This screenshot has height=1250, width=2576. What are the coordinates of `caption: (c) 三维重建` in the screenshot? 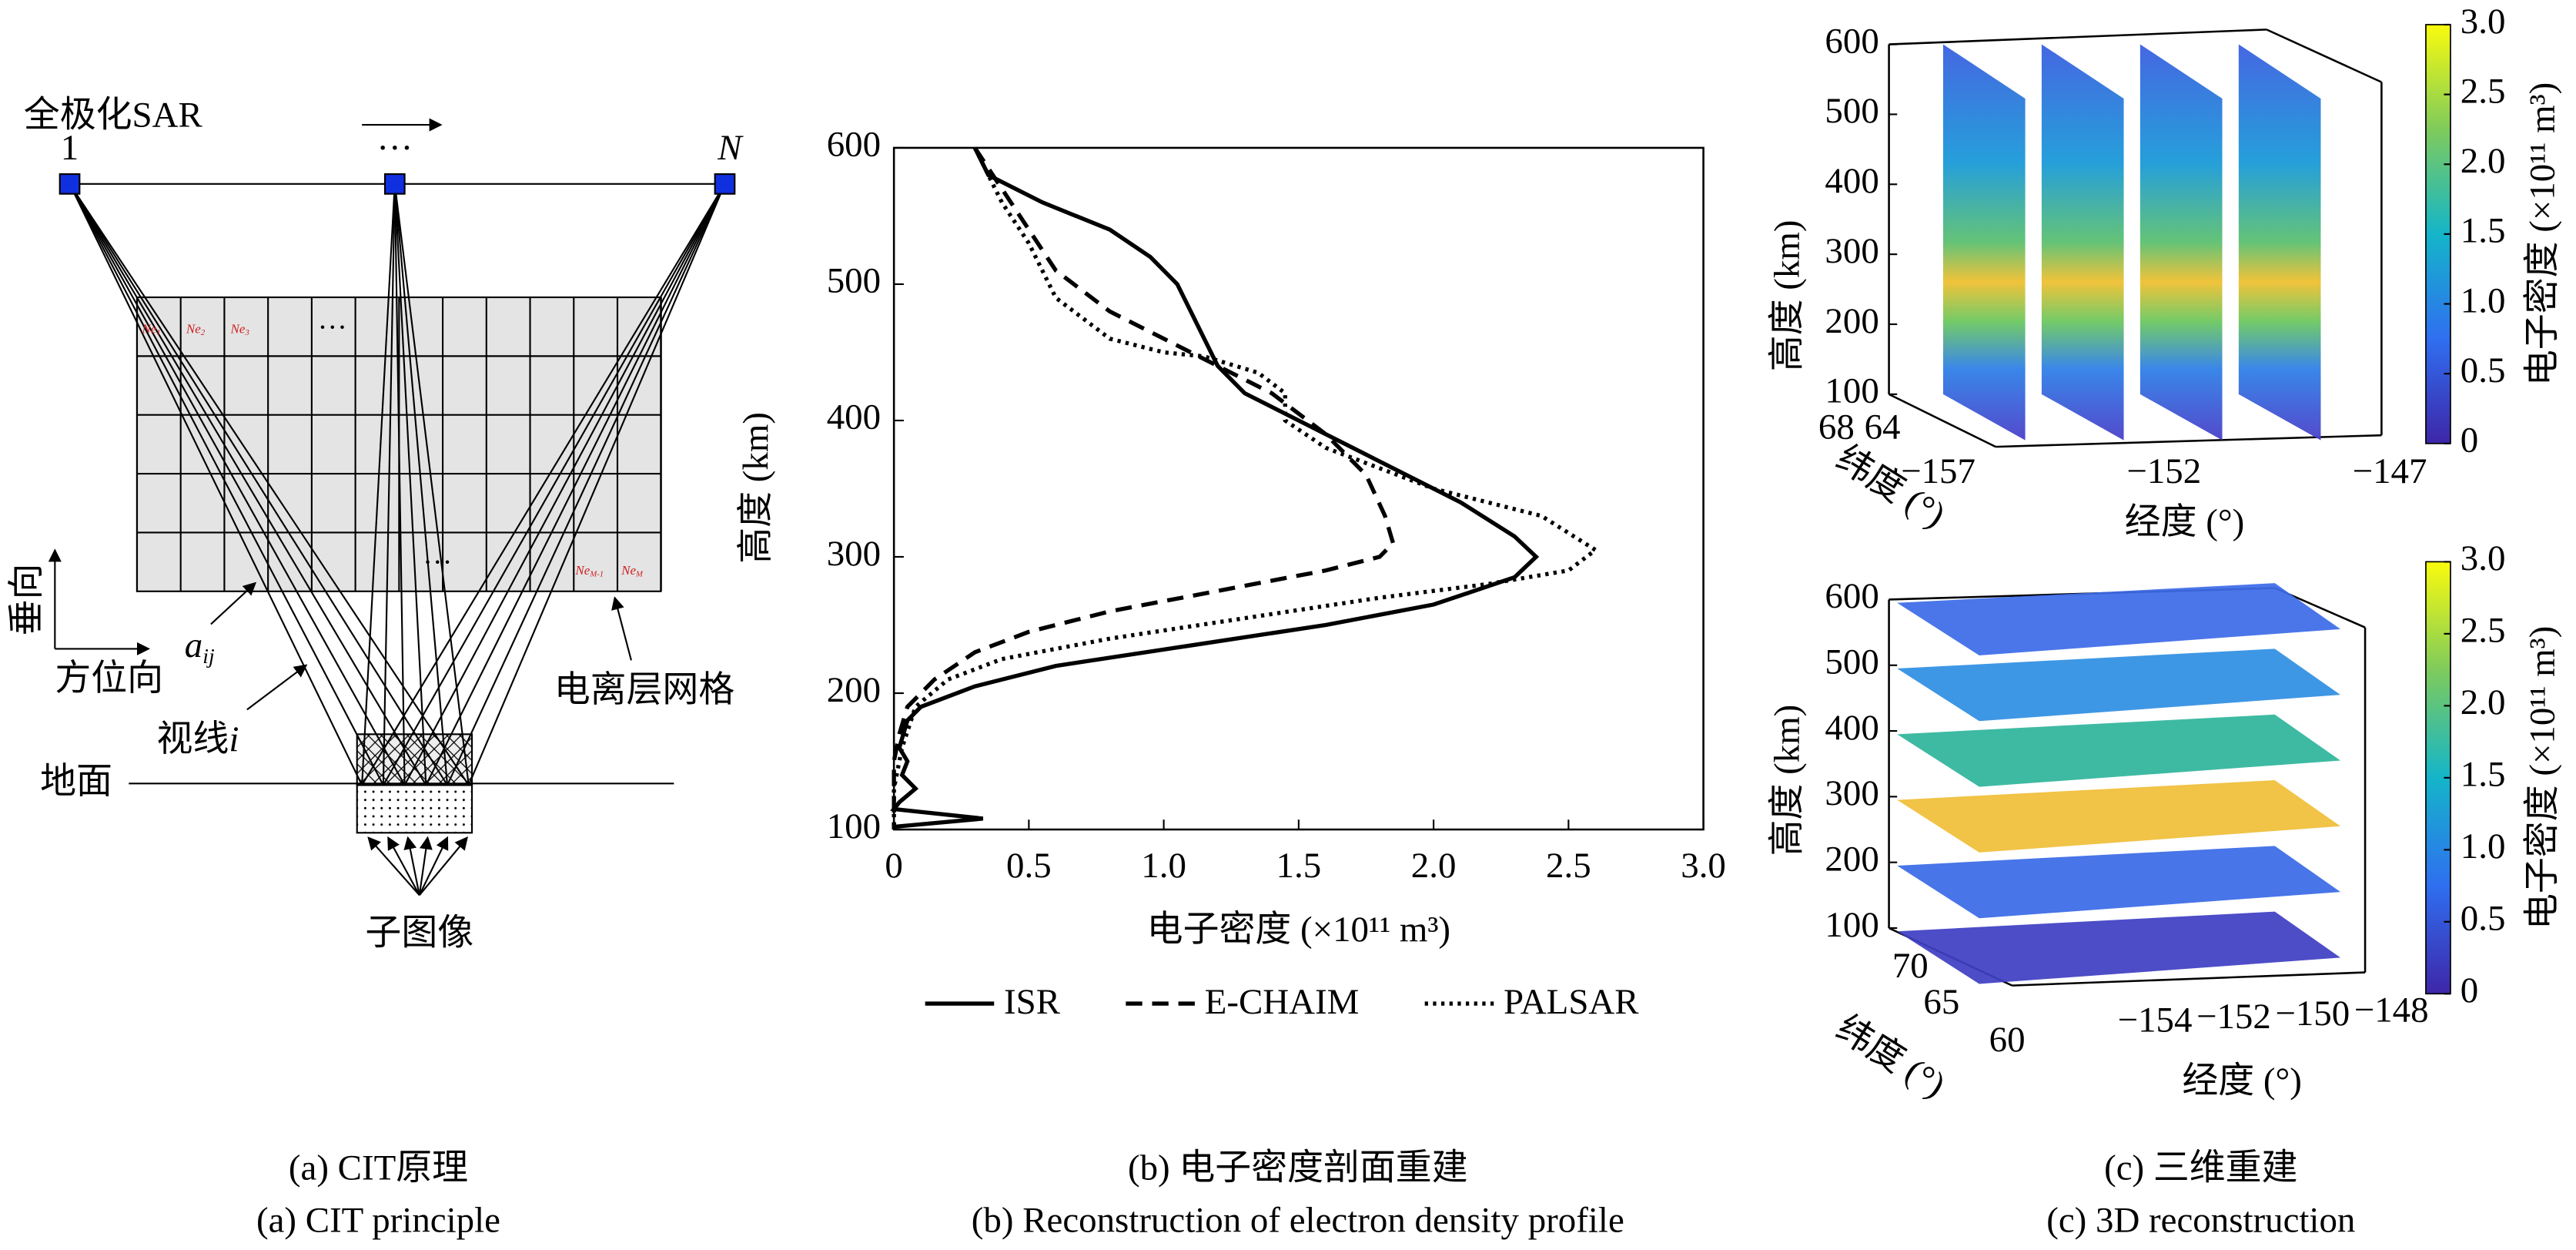 It's located at (2201, 1168).